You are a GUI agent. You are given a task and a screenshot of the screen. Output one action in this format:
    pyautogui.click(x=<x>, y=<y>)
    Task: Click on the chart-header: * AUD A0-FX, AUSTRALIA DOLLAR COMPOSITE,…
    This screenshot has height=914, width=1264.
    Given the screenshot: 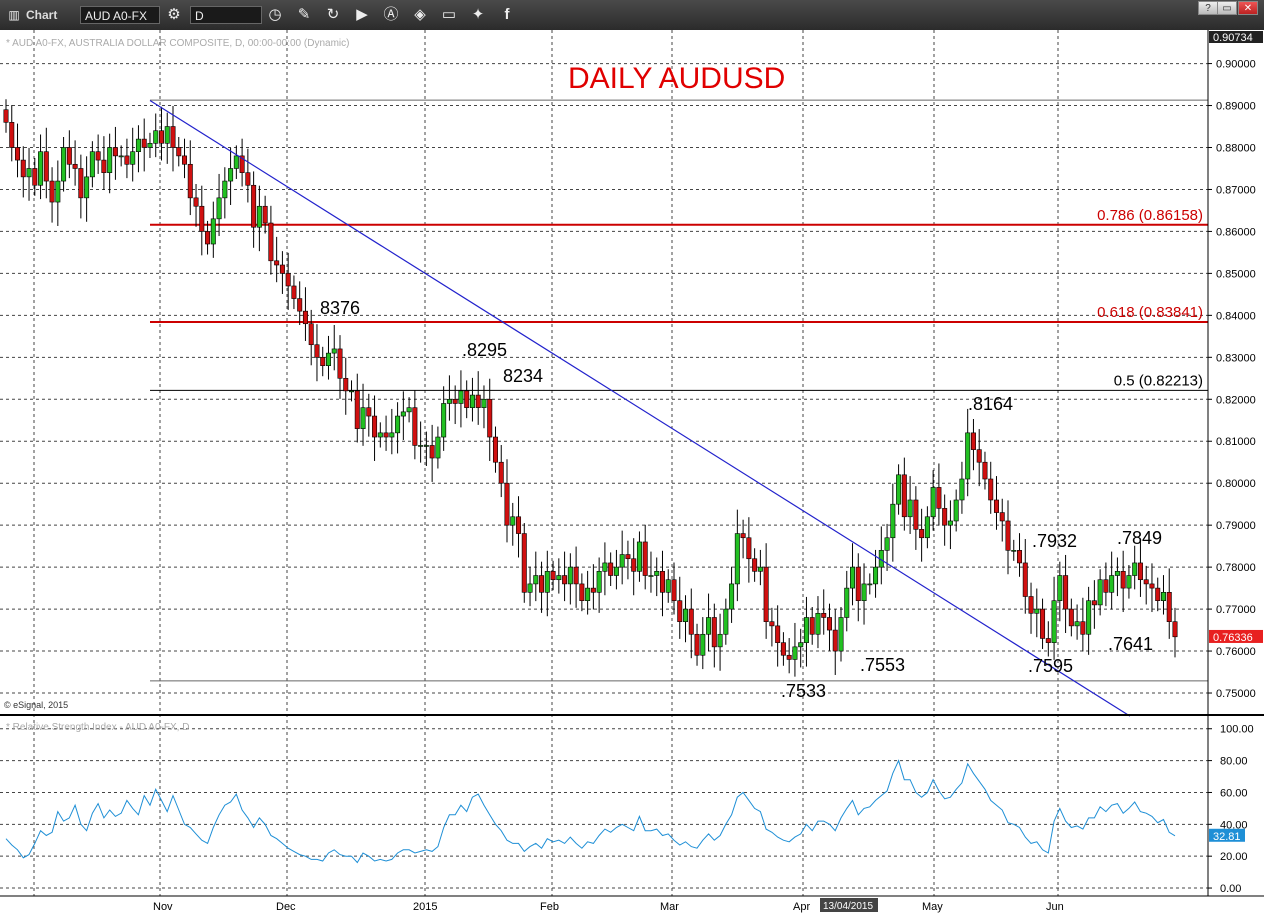 What is the action you would take?
    pyautogui.click(x=177, y=43)
    